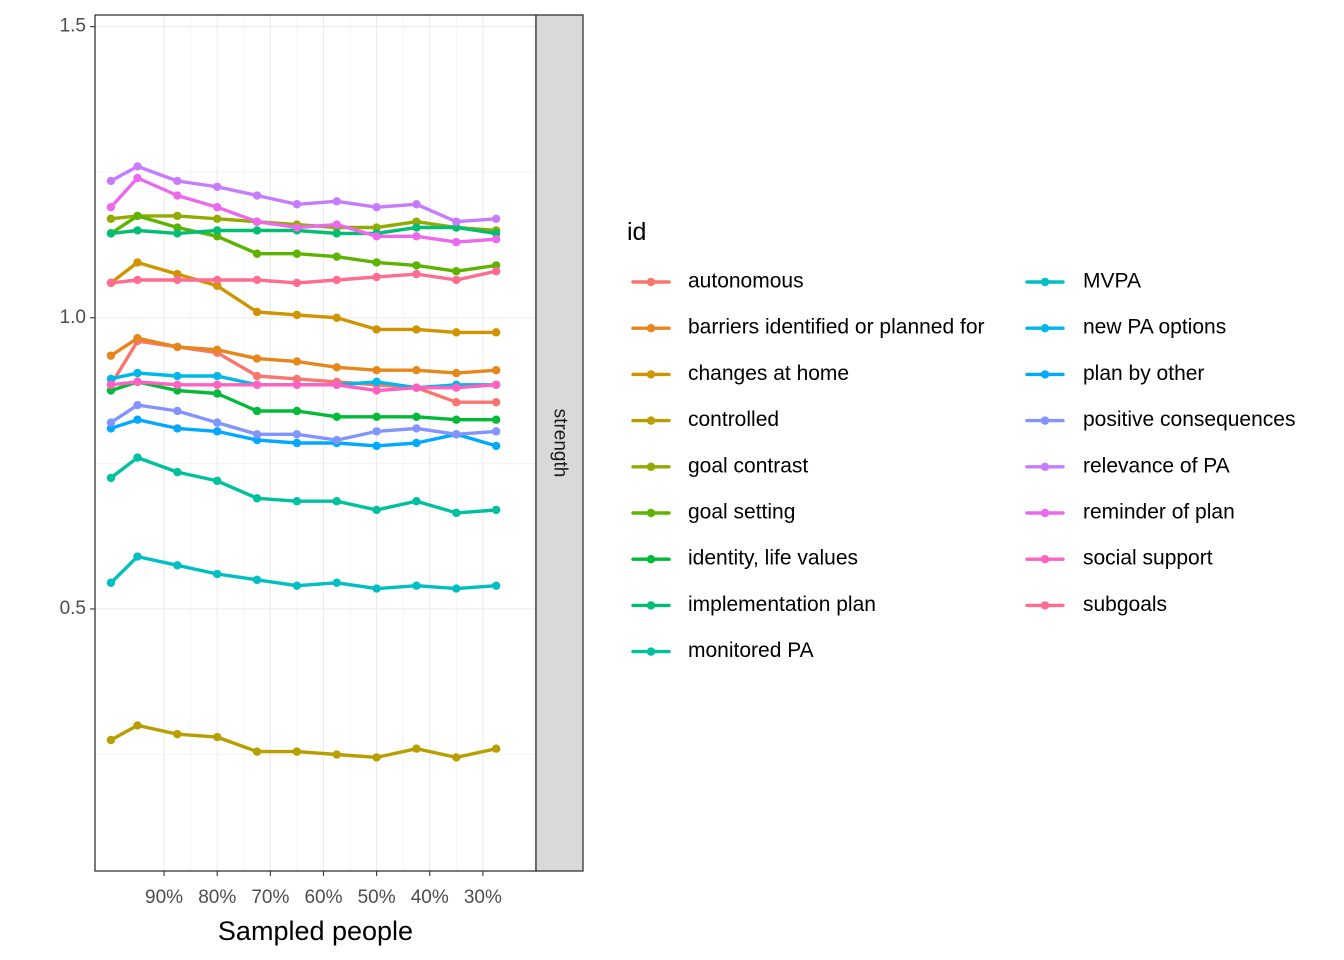  What do you see at coordinates (1112, 281) in the screenshot?
I see `legend-label: MVPA` at bounding box center [1112, 281].